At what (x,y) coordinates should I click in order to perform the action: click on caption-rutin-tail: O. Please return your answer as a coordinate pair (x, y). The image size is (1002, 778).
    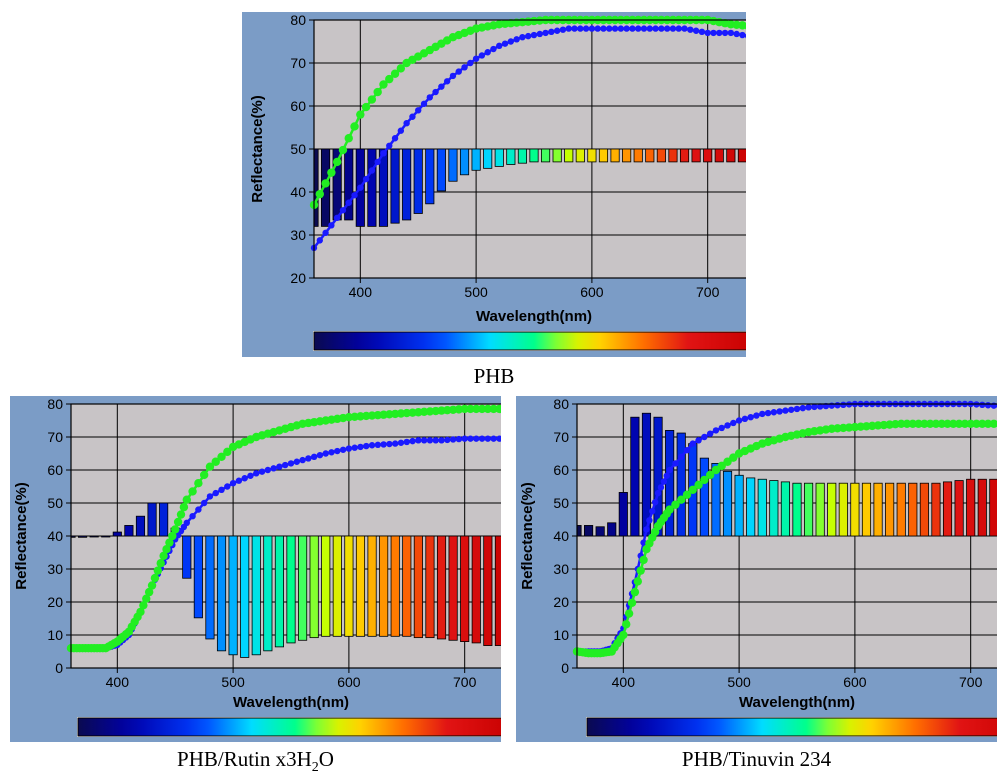
    Looking at the image, I should click on (326, 759).